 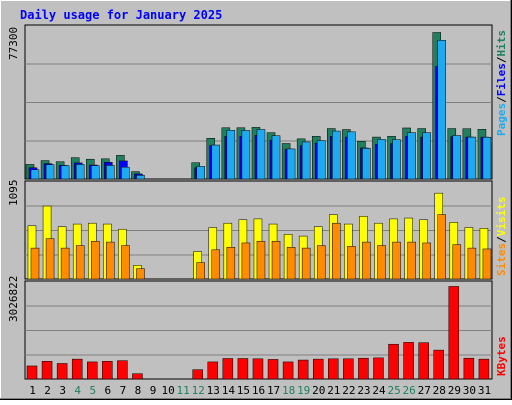 I want to click on x-tick-label: 9, so click(x=153, y=390).